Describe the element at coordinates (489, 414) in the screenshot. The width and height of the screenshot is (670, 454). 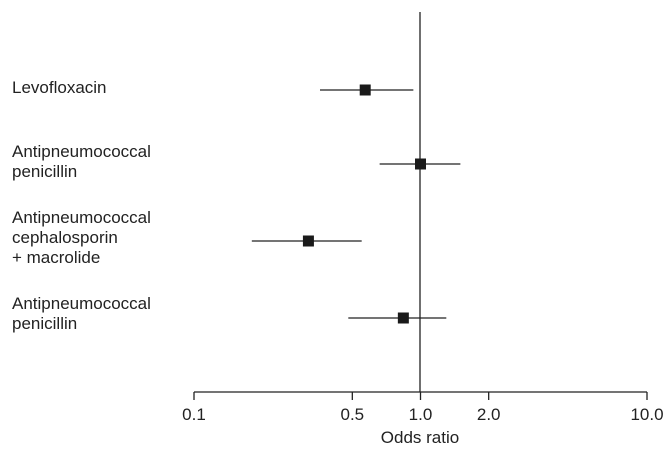
I see `x-tick-label: 2.0` at that location.